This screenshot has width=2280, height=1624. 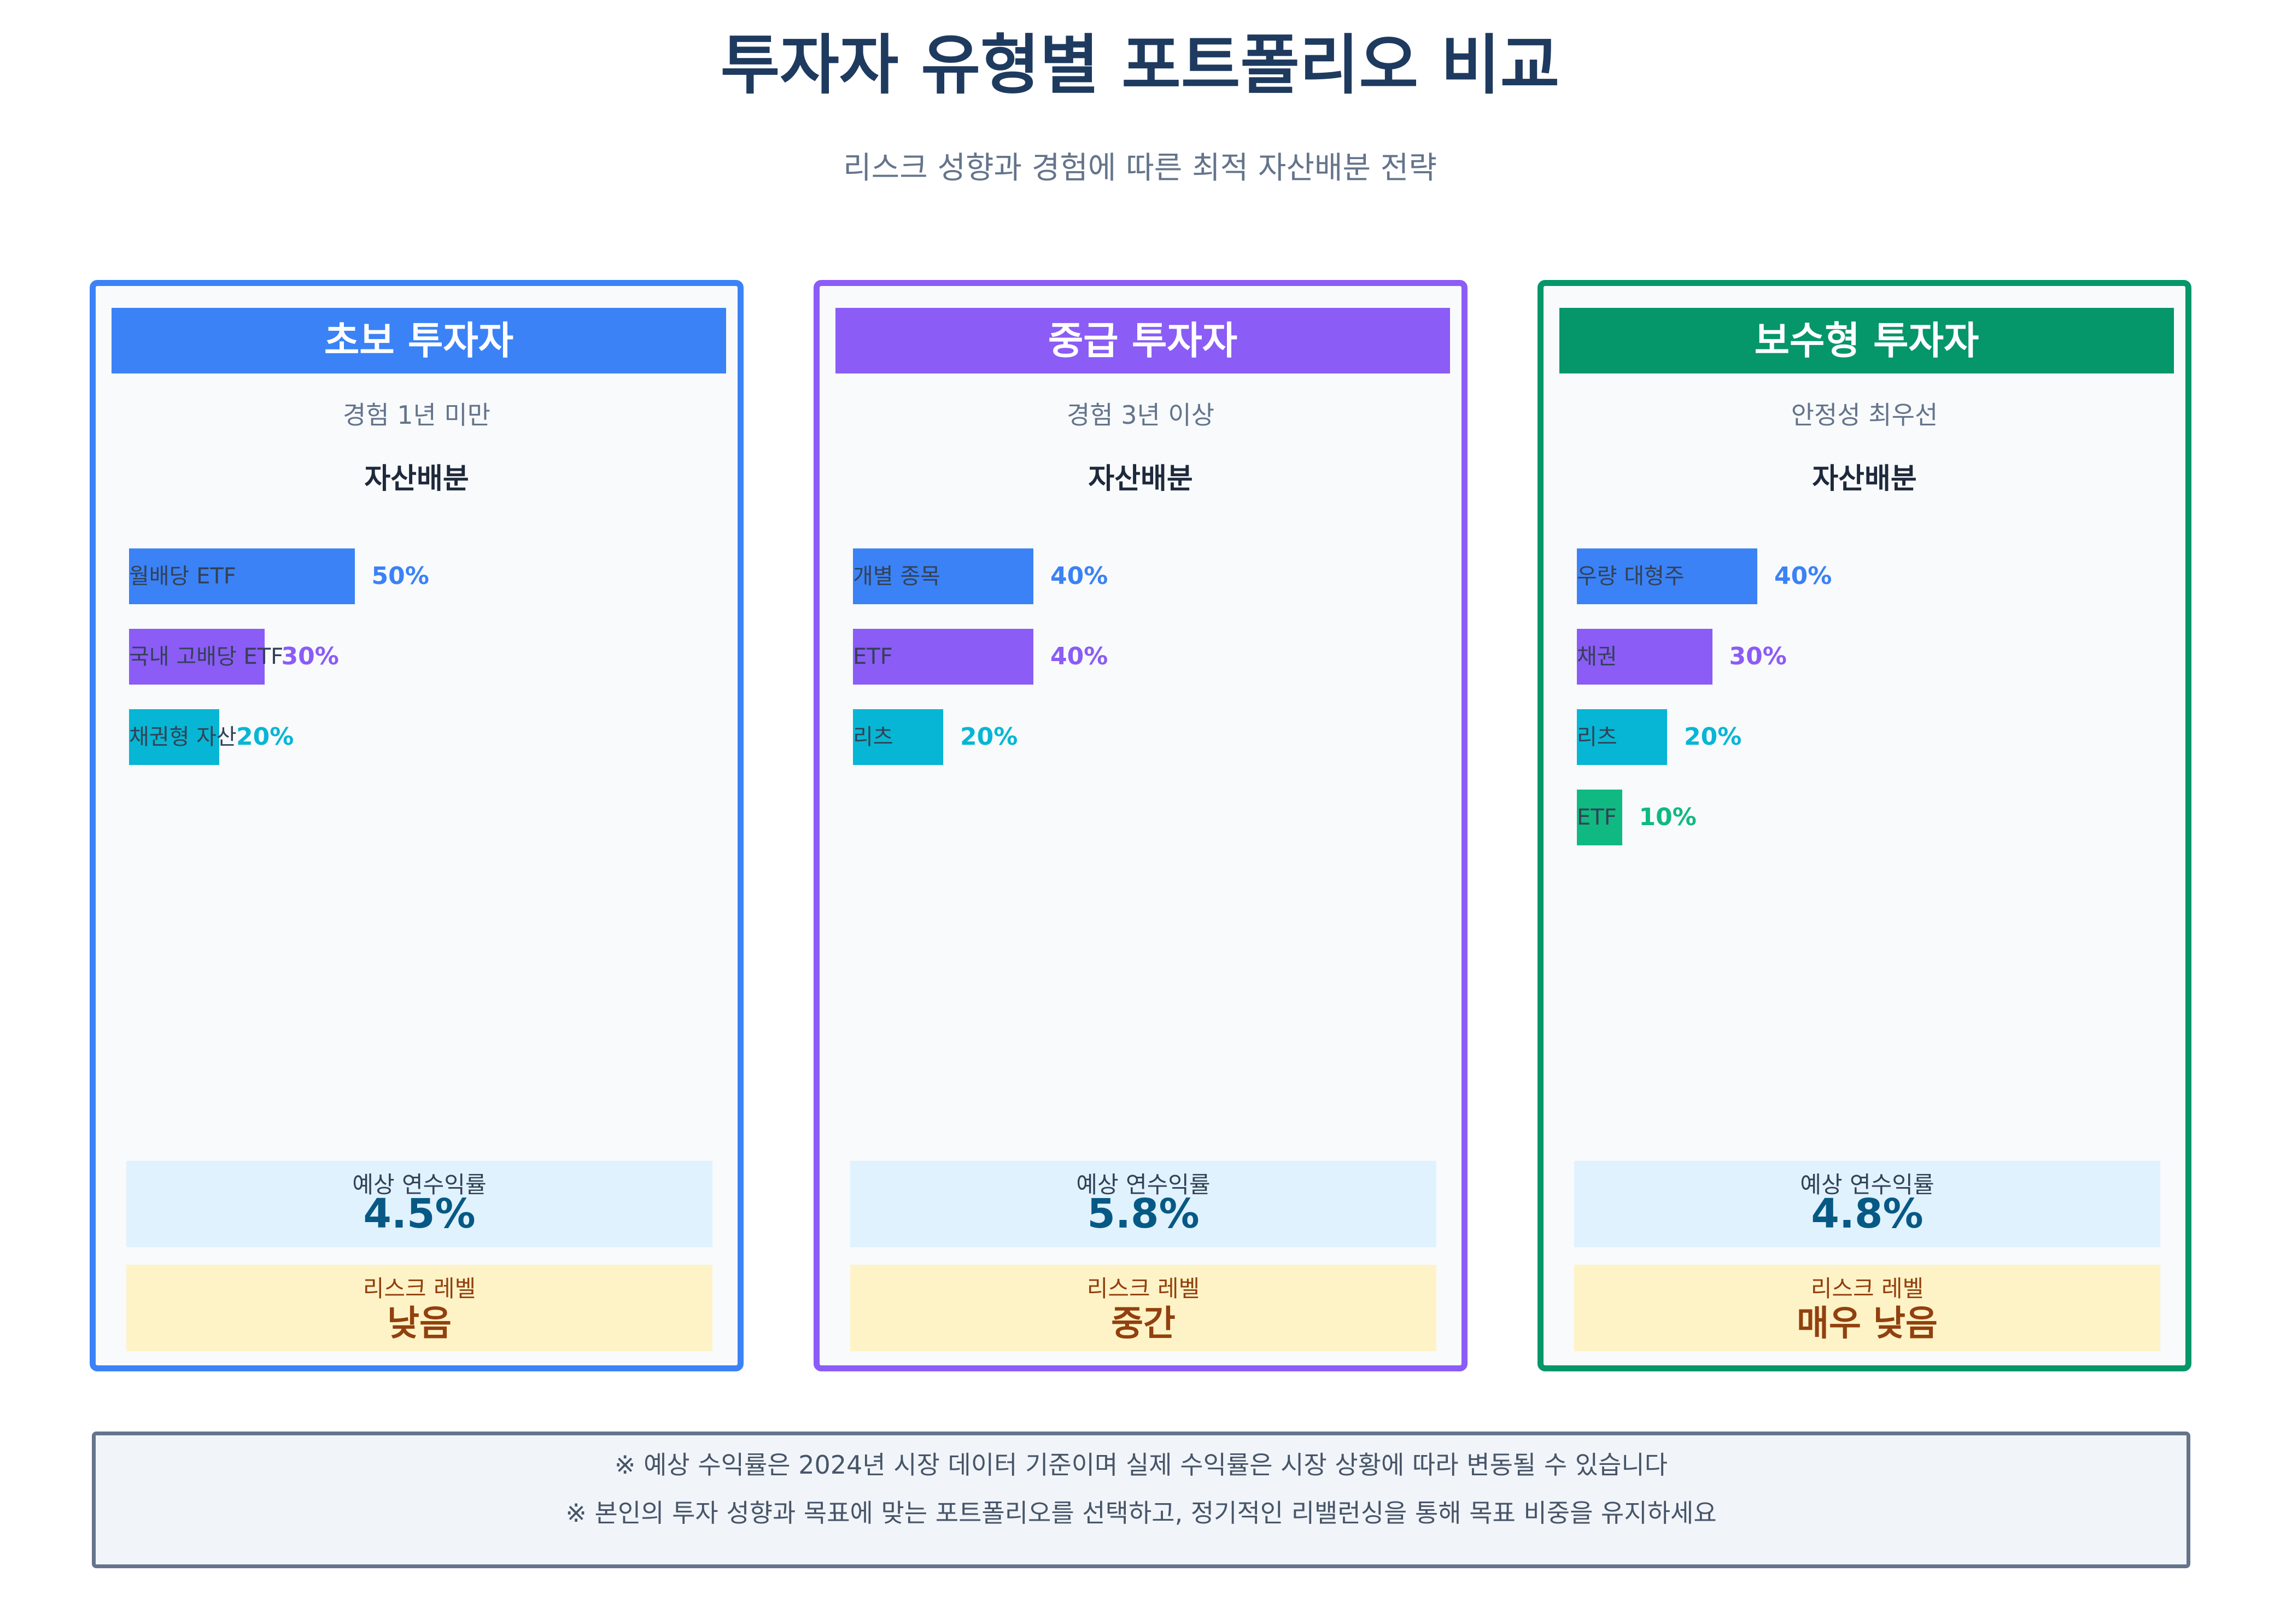 What do you see at coordinates (1142, 340) in the screenshot?
I see `card-title: 중급 투자자` at bounding box center [1142, 340].